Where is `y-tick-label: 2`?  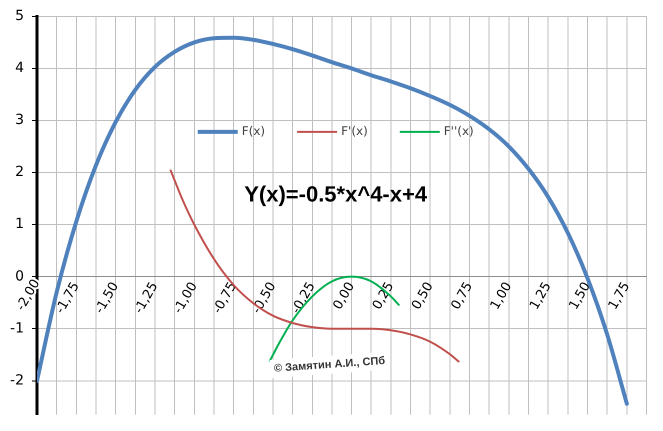
y-tick-label: 2 is located at coordinates (19, 172).